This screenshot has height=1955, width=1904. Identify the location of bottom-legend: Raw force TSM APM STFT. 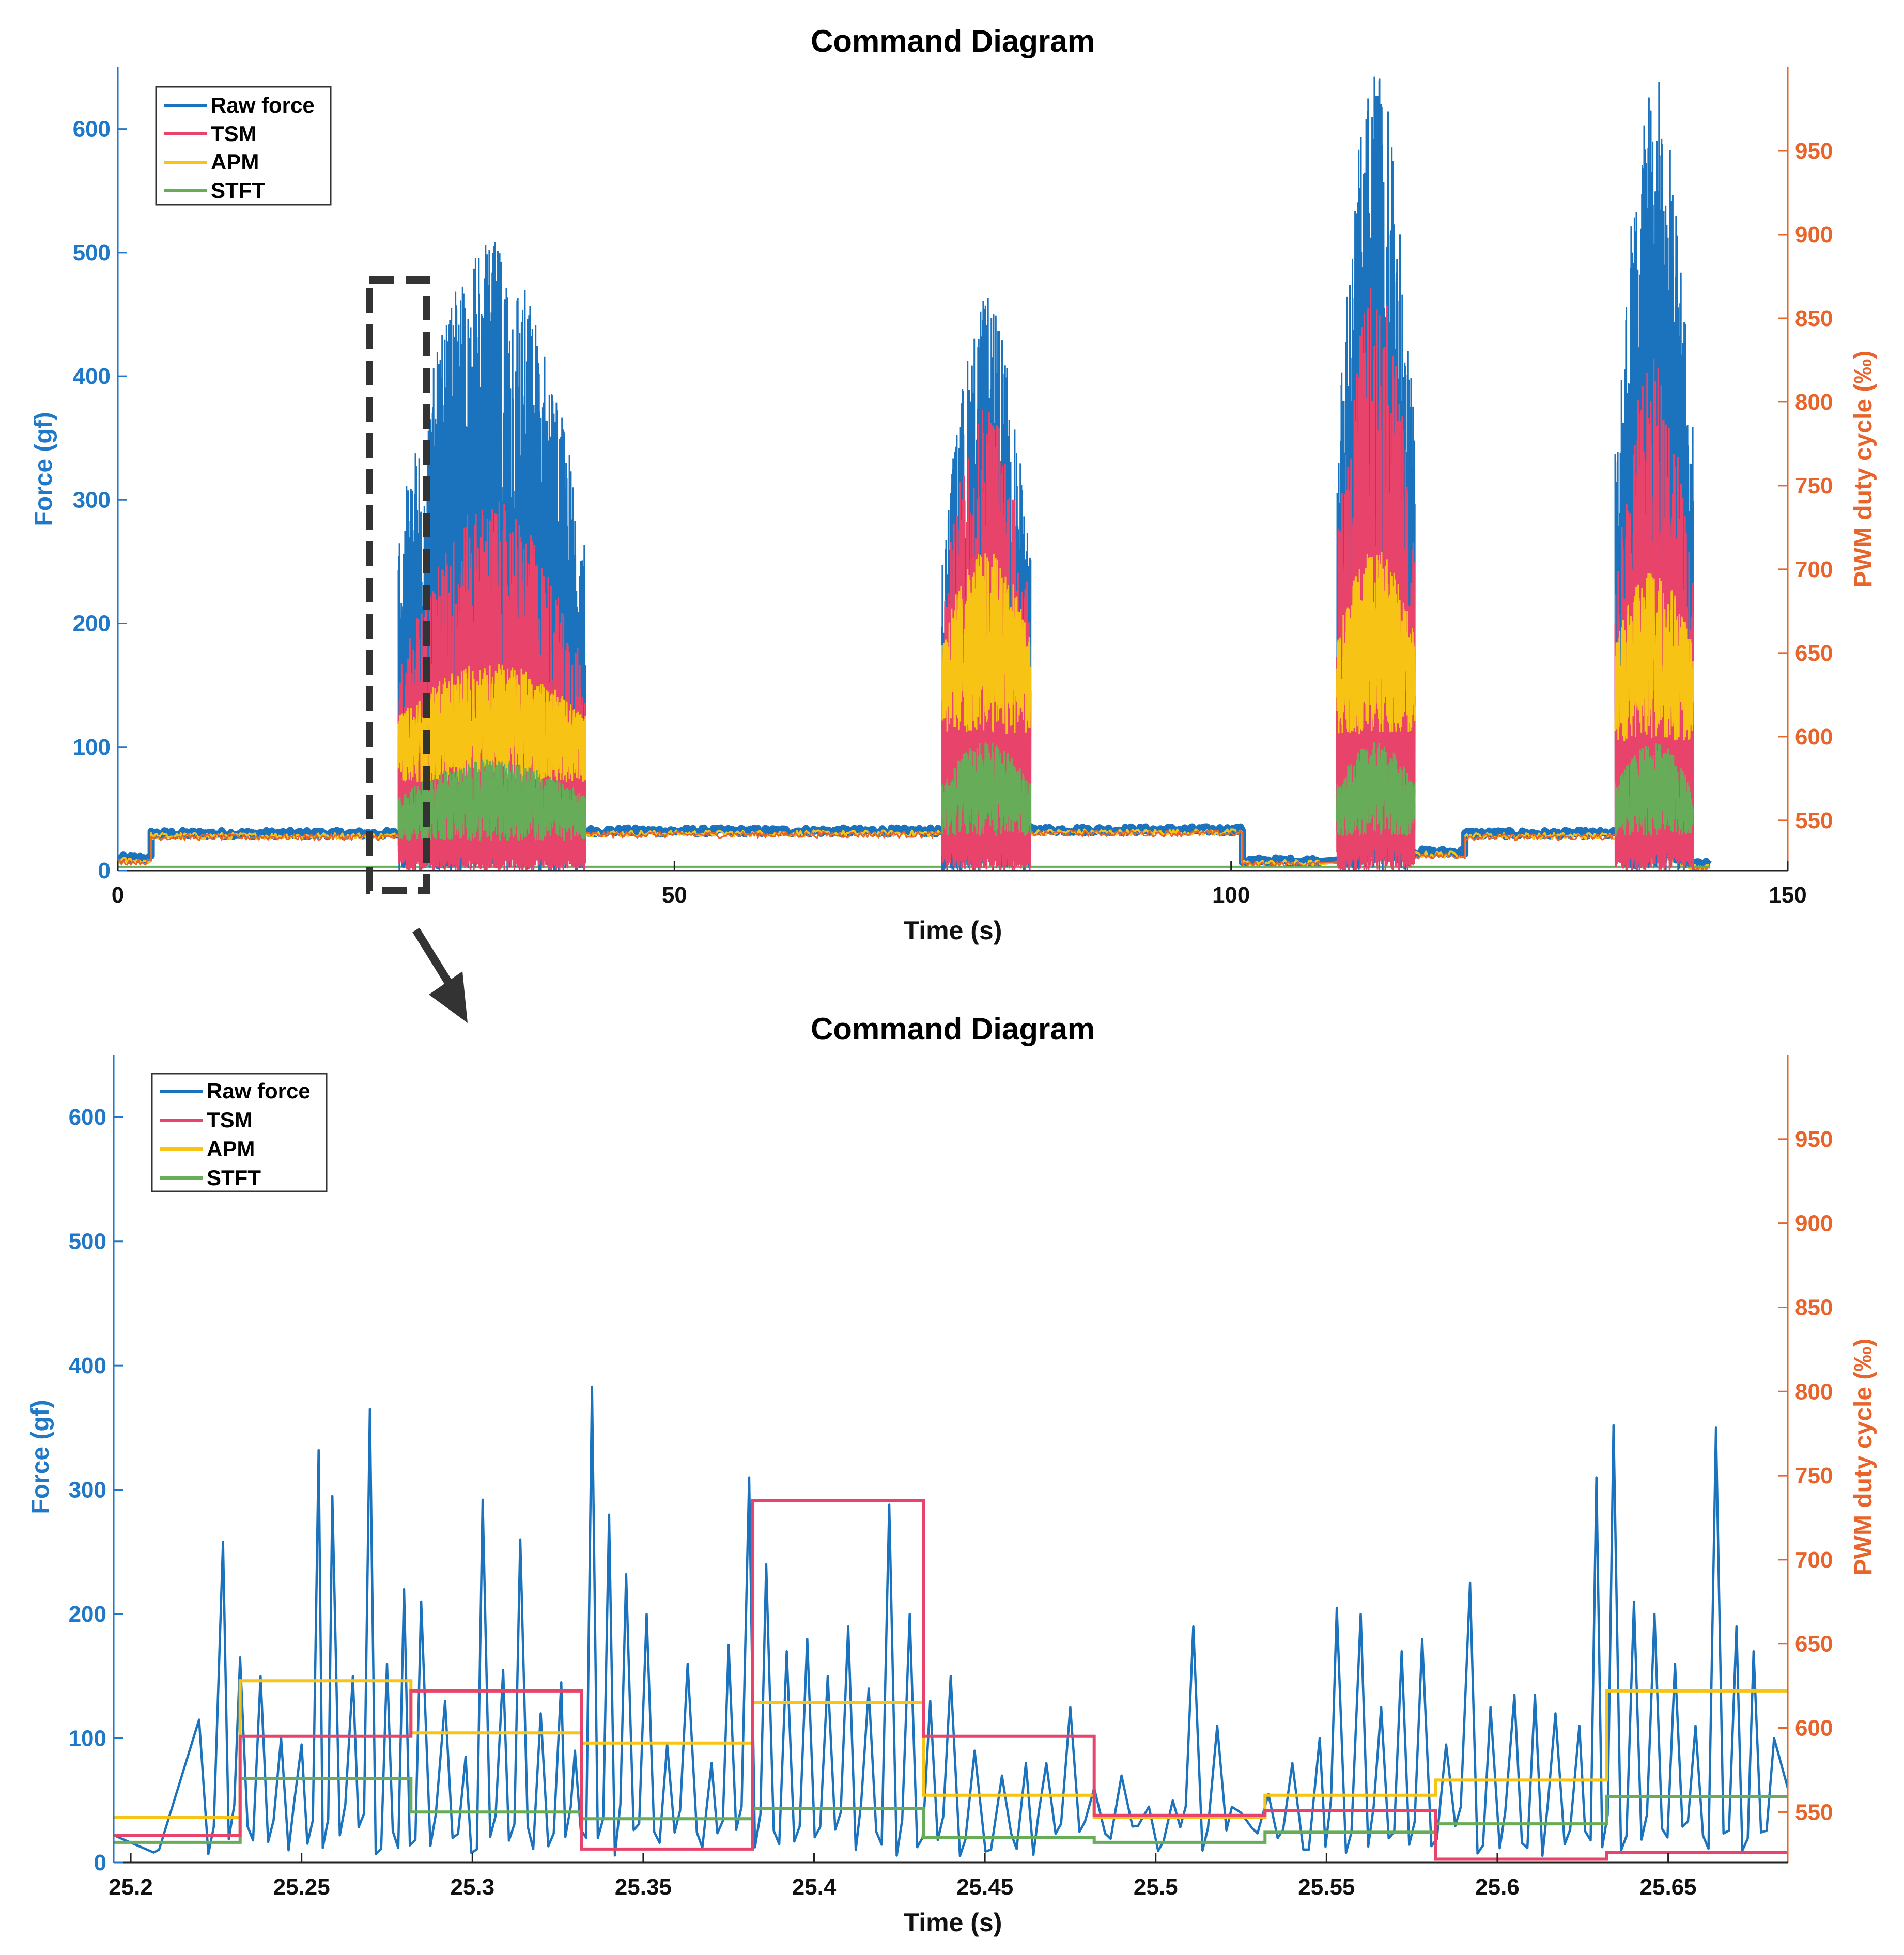
(240, 1132).